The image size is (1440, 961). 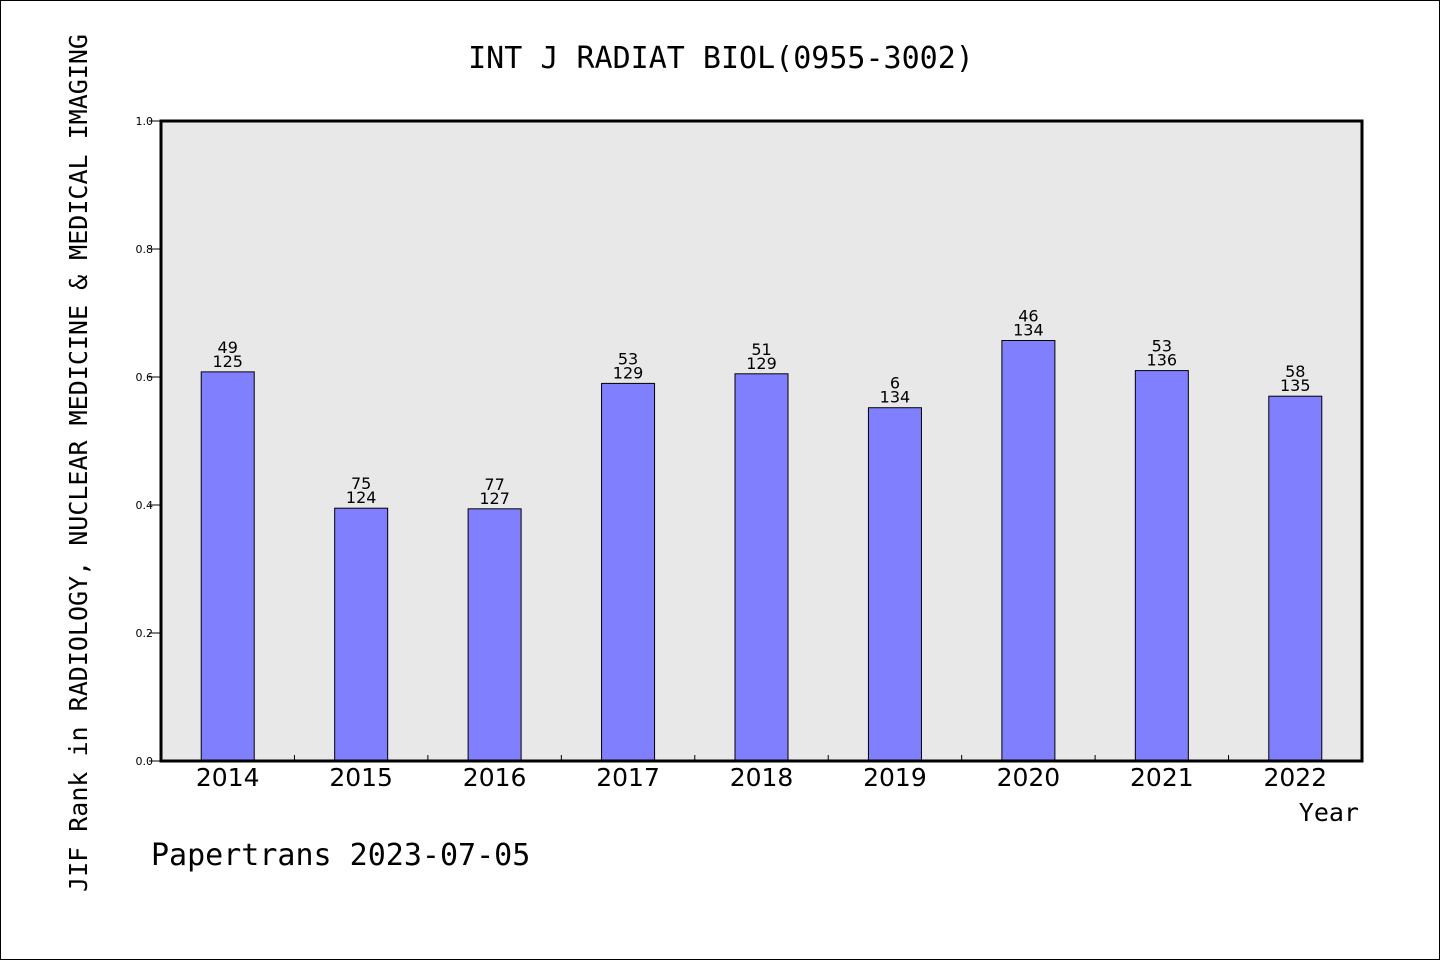 What do you see at coordinates (228, 347) in the screenshot?
I see `bar-rank-label: 49` at bounding box center [228, 347].